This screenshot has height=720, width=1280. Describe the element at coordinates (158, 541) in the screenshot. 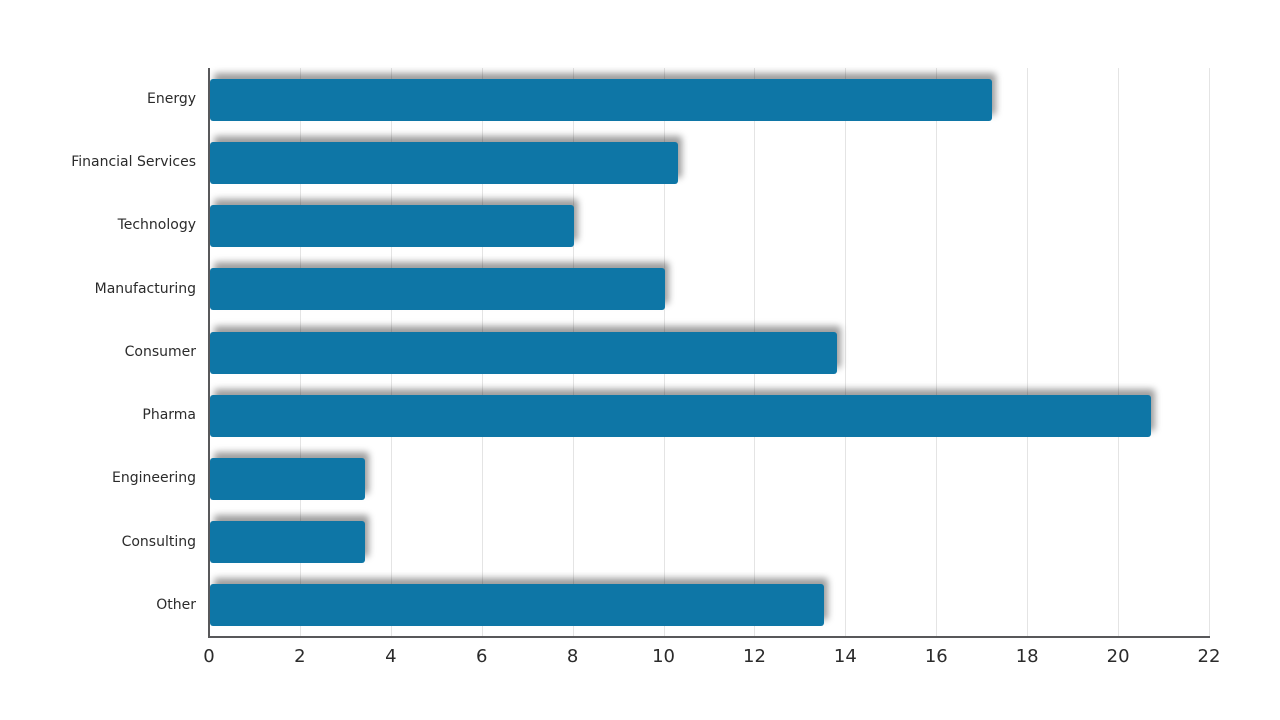

I see `y-category-label-consulting: Consulting` at that location.